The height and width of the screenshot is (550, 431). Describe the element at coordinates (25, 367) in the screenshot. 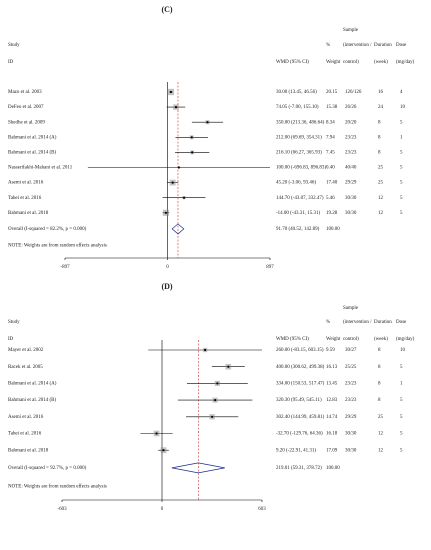

I see `study-name: Racek et al. 2005` at that location.